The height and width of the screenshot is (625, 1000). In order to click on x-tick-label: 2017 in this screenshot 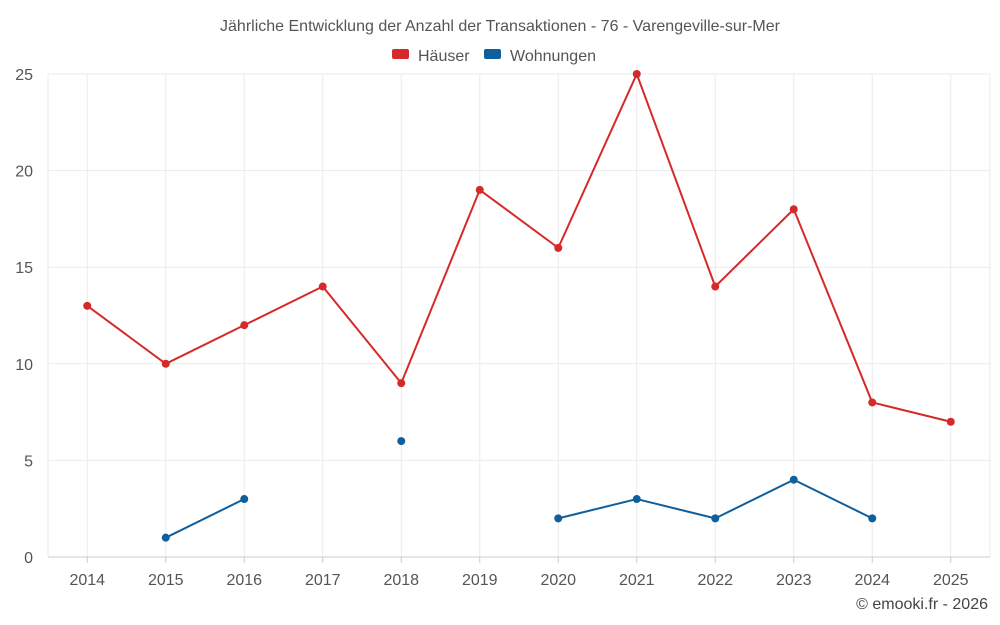, I will do `click(323, 580)`.